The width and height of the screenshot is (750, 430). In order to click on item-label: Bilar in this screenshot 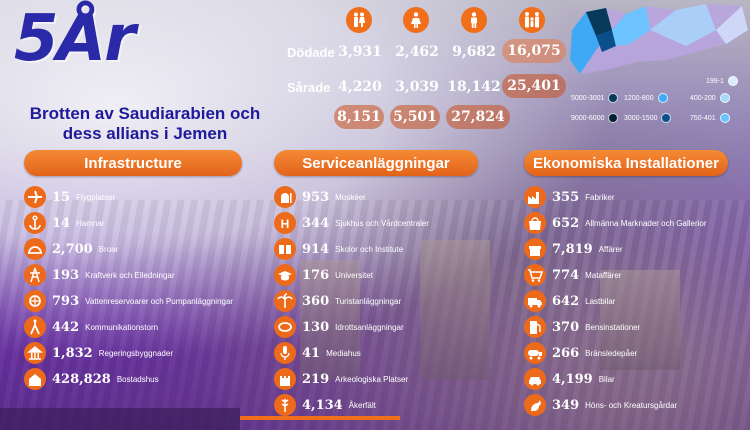, I will do `click(606, 379)`.